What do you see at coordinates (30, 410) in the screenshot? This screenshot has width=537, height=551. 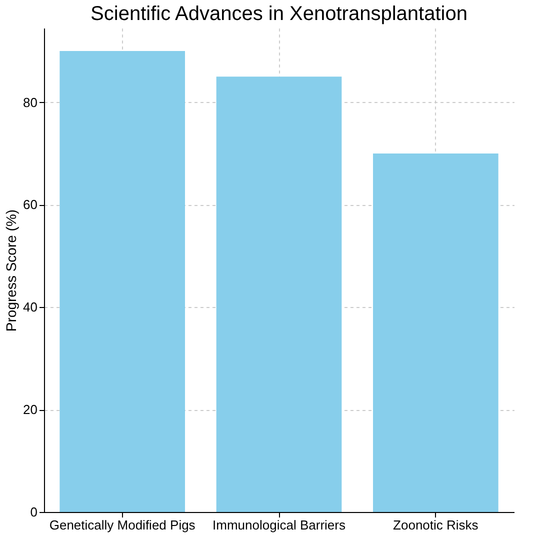 I see `y-tick-label: 20` at bounding box center [30, 410].